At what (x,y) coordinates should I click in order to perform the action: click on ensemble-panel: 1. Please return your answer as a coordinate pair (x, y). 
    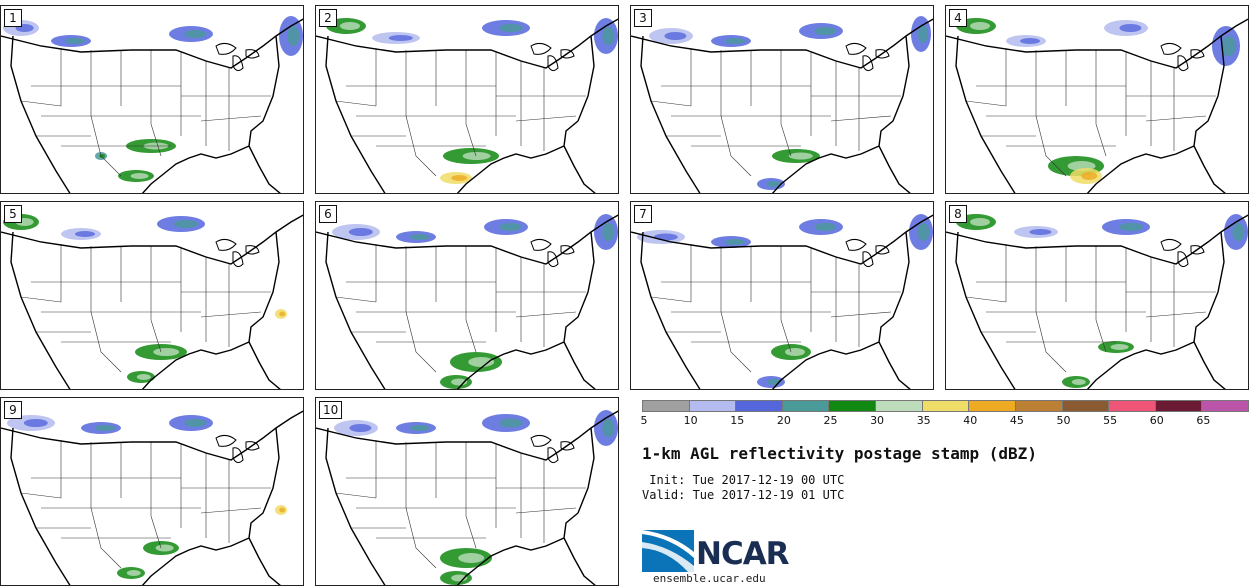
    Looking at the image, I should click on (152, 99).